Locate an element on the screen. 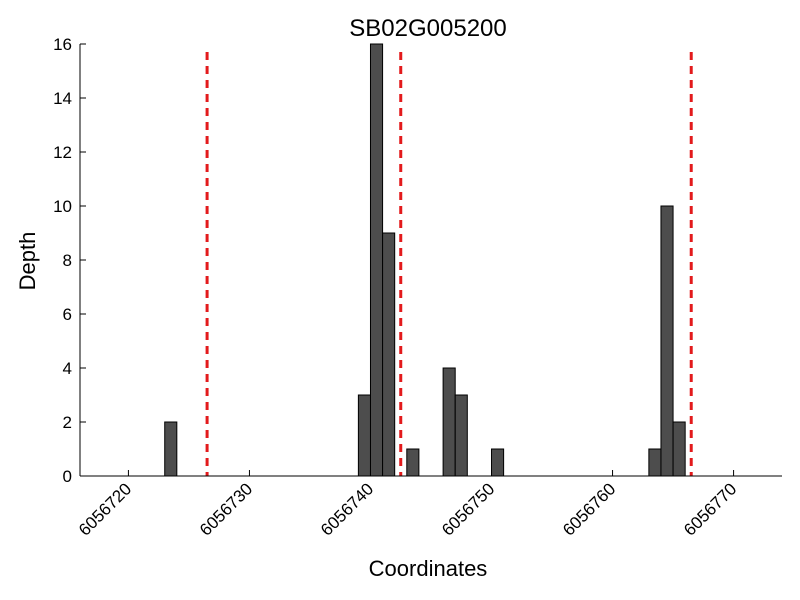 This screenshot has width=800, height=600. chart-title: SB02G005200 is located at coordinates (427, 28).